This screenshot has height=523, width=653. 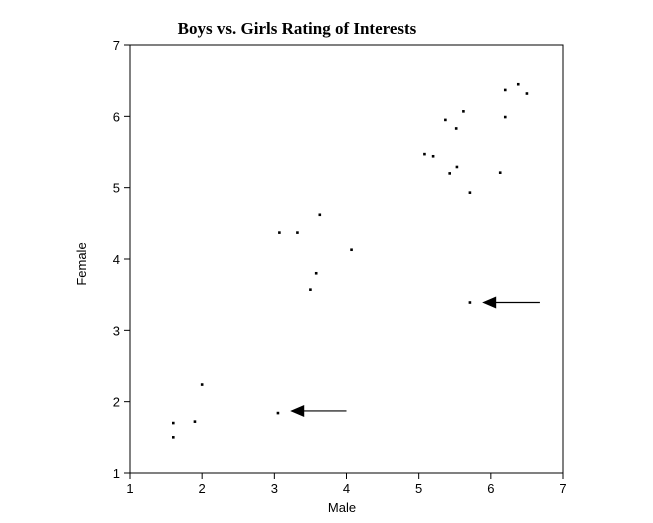 What do you see at coordinates (81, 263) in the screenshot?
I see `y-axis-label: Female` at bounding box center [81, 263].